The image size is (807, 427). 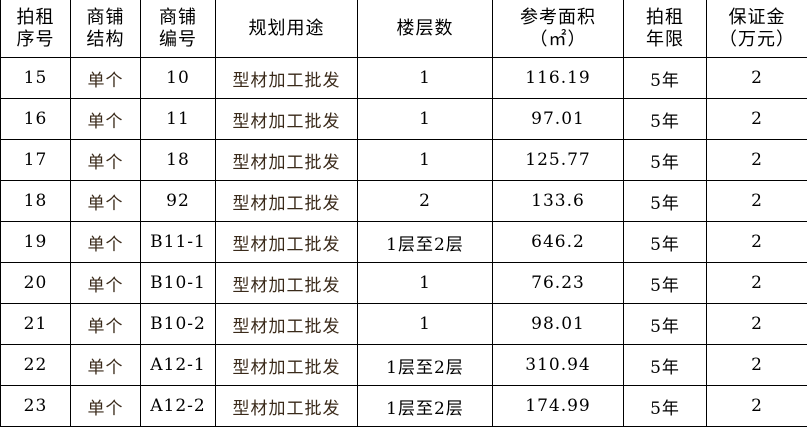 I want to click on table-row: 19 单个 B11-1 型材加工批发 1层至2层 646.2 5年 2, so click(x=403, y=242).